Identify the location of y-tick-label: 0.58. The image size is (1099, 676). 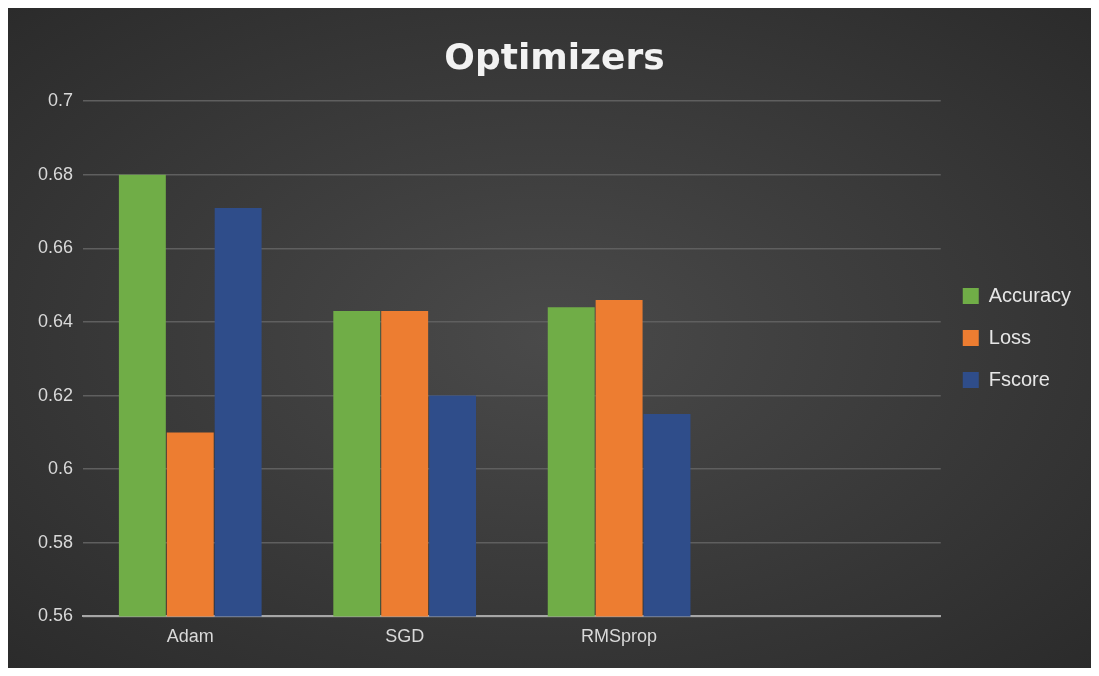
(55, 541).